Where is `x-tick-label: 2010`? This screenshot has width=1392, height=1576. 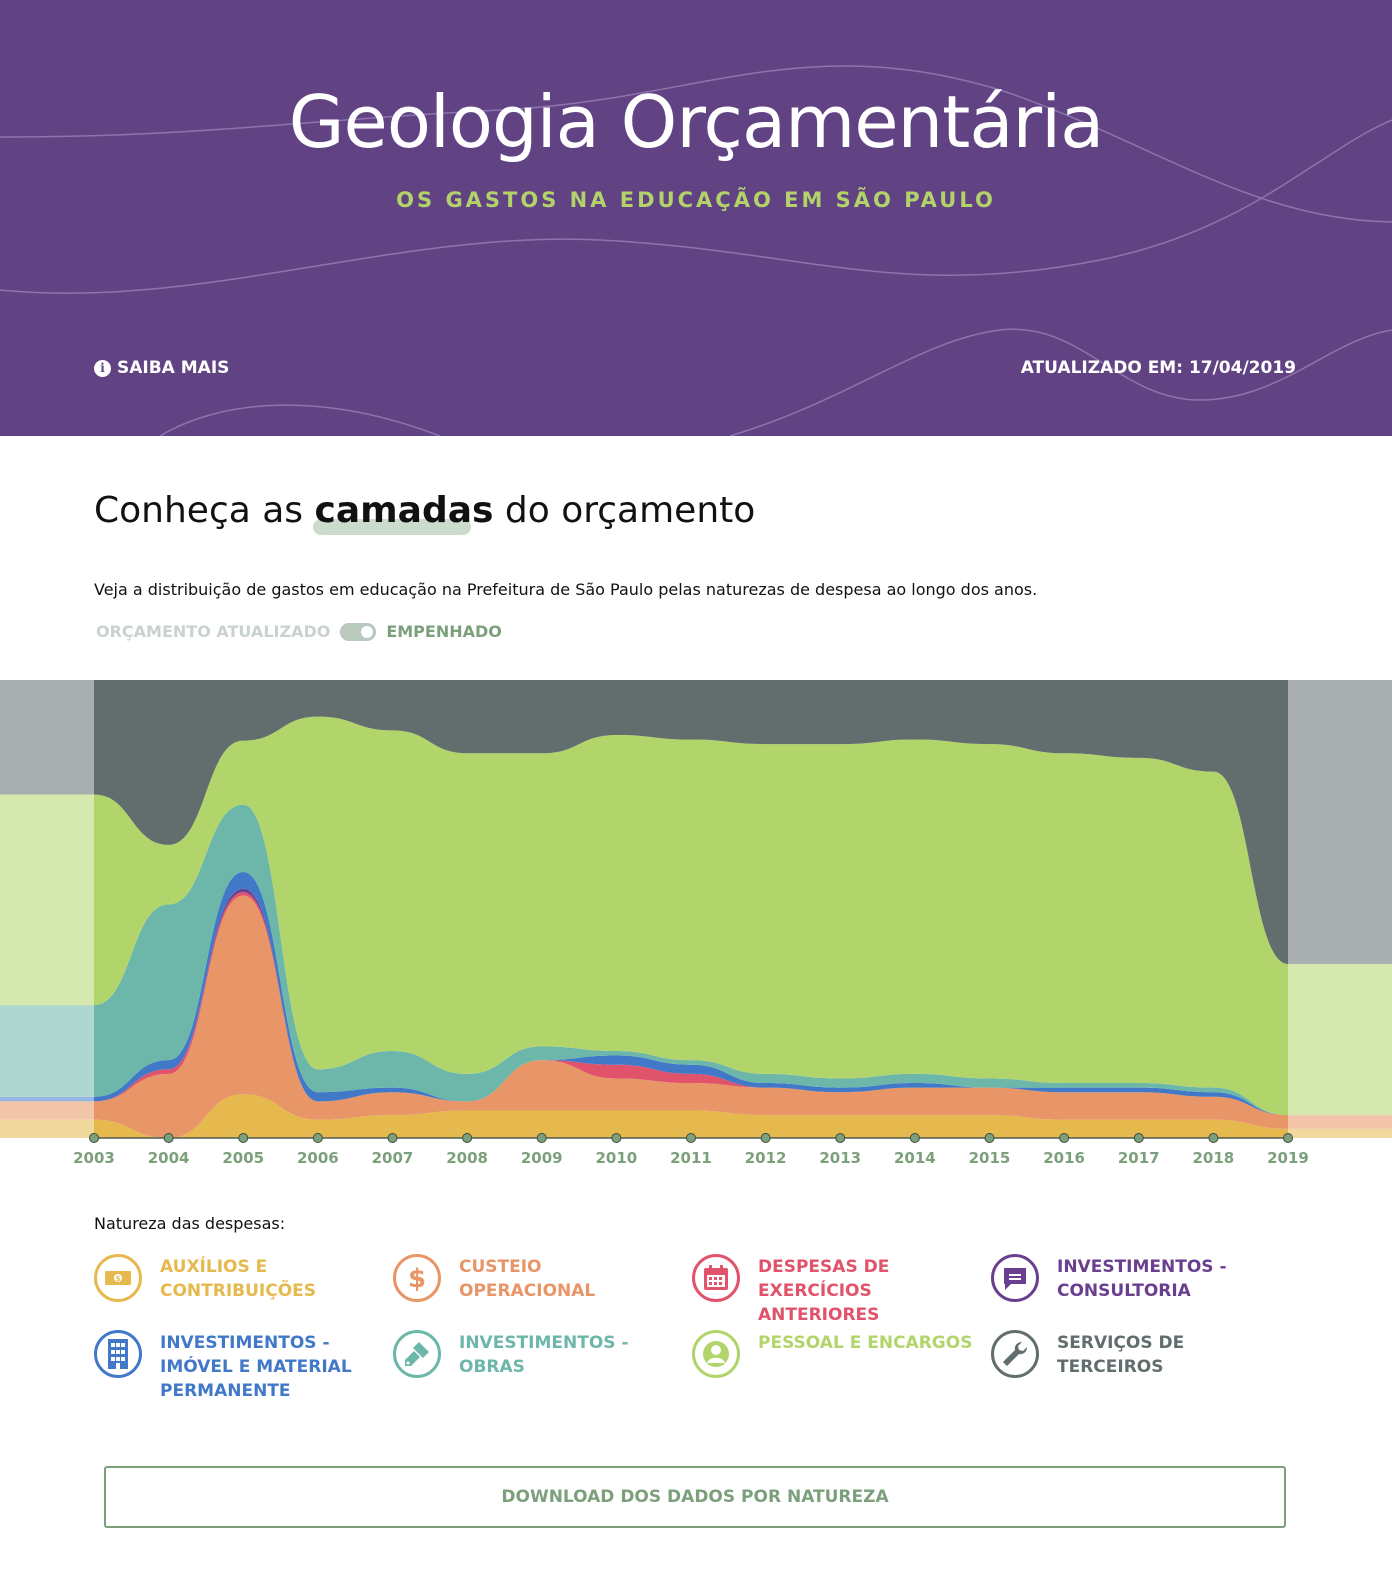
x-tick-label: 2010 is located at coordinates (617, 1158).